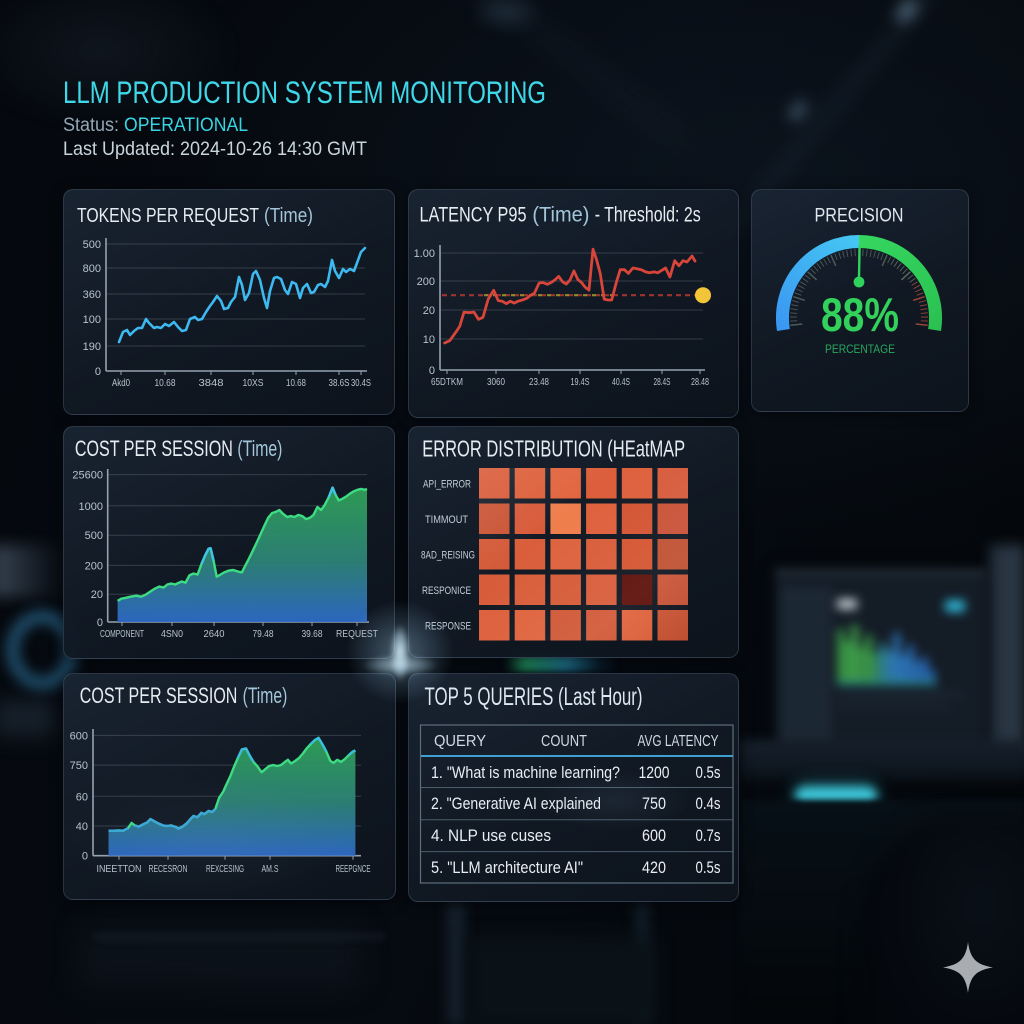 The image size is (1024, 1024). Describe the element at coordinates (270, 869) in the screenshot. I see `svg-text: AM.S` at that location.